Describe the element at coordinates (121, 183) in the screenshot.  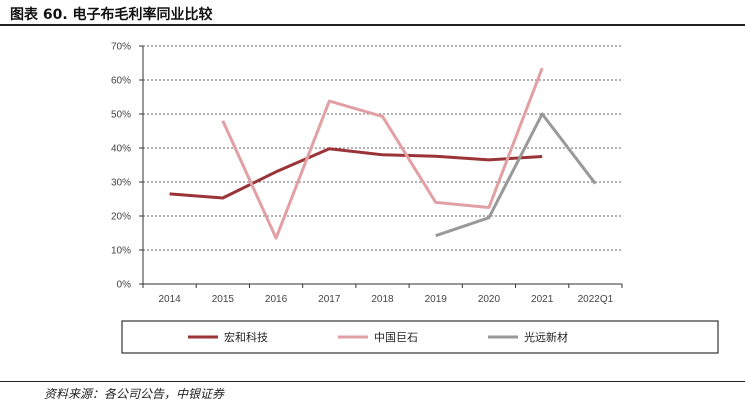
I see `y-tick-label: 30%` at that location.